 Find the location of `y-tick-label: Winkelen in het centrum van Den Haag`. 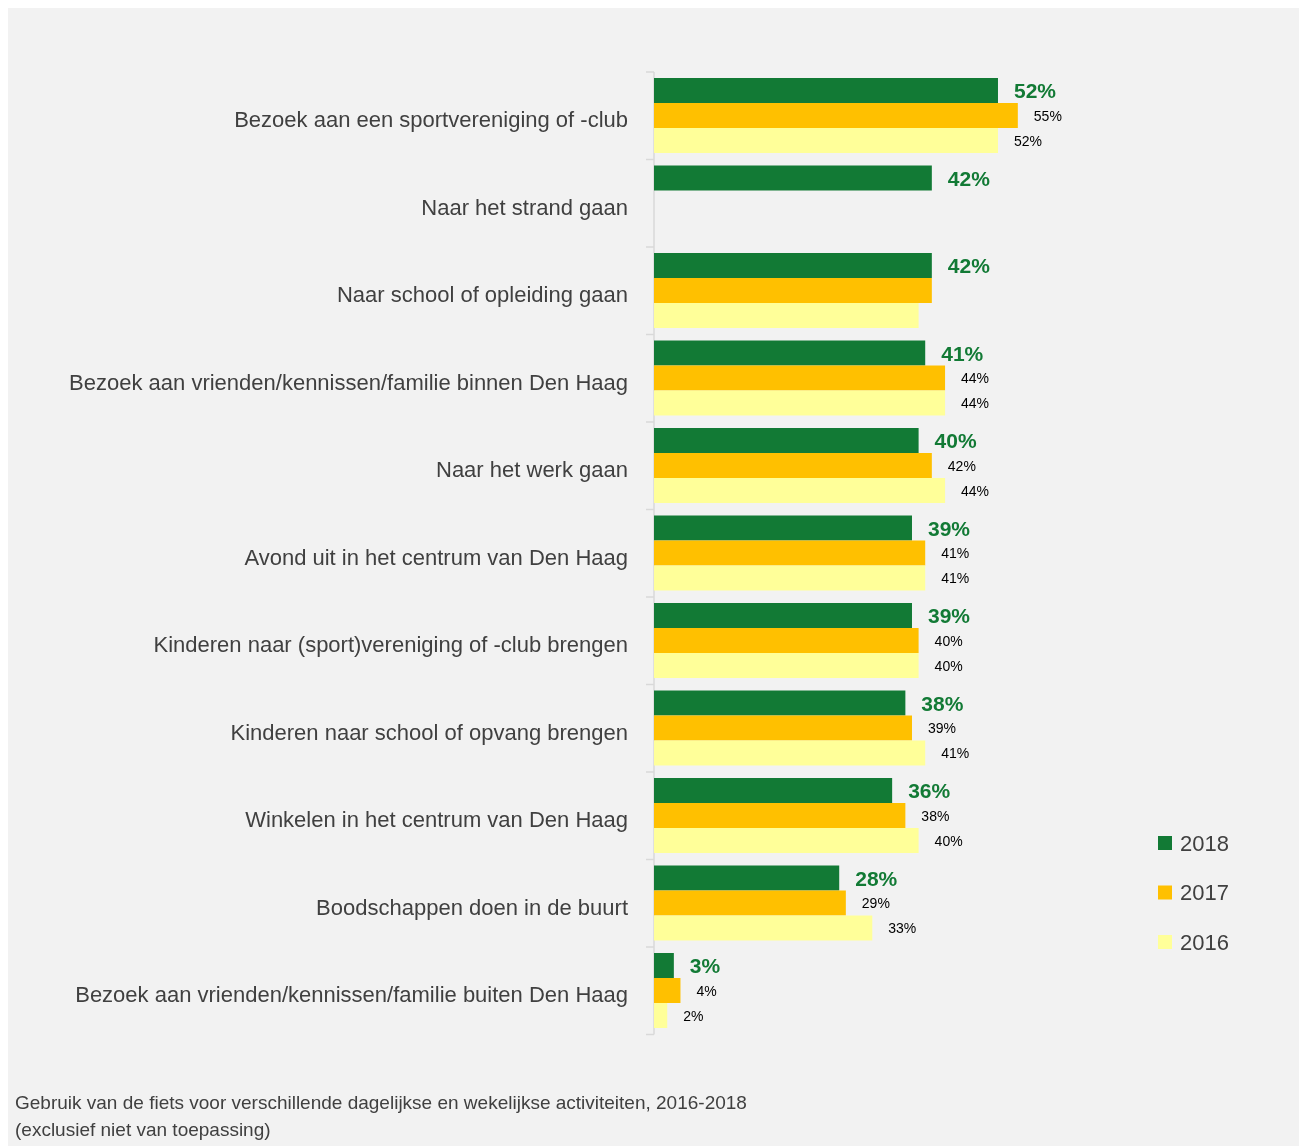

y-tick-label: Winkelen in het centrum van Den Haag is located at coordinates (436, 820).